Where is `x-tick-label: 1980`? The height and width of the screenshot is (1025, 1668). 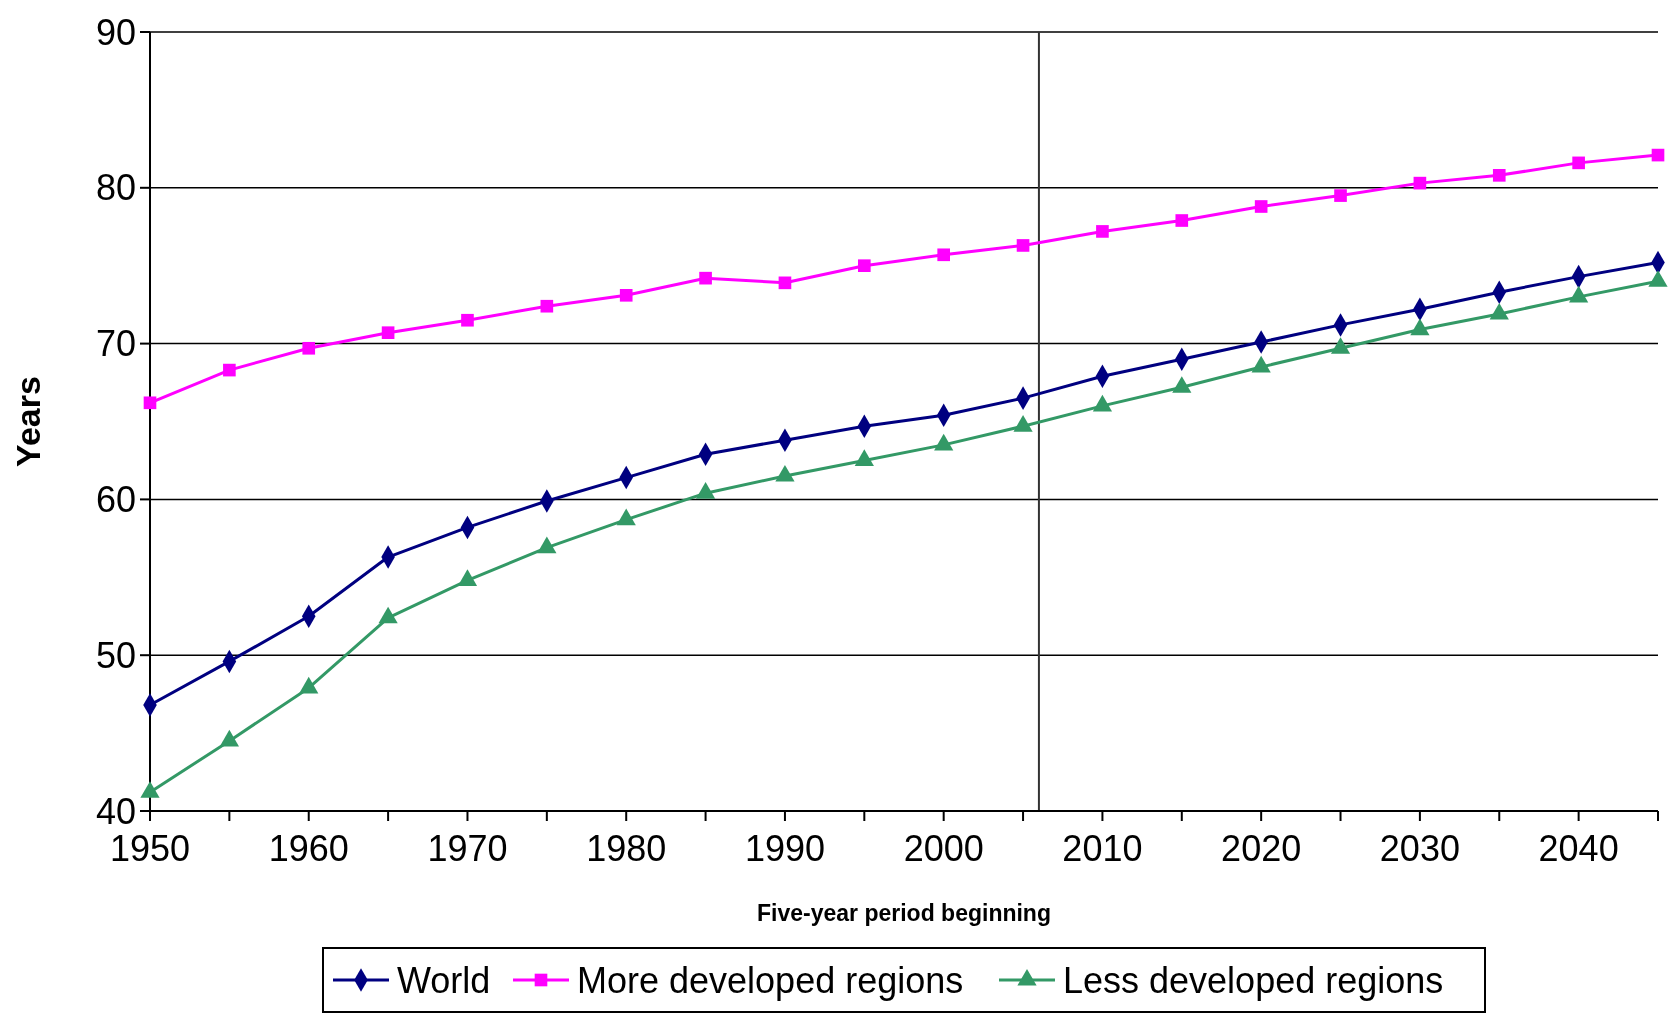
x-tick-label: 1980 is located at coordinates (626, 848).